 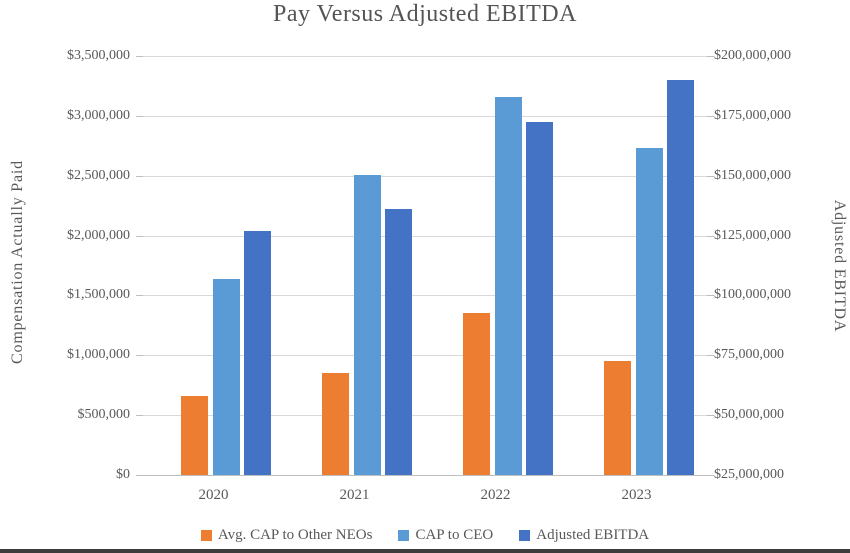 What do you see at coordinates (258, 352) in the screenshot?
I see `bar-adjusted-ebitda-2020` at bounding box center [258, 352].